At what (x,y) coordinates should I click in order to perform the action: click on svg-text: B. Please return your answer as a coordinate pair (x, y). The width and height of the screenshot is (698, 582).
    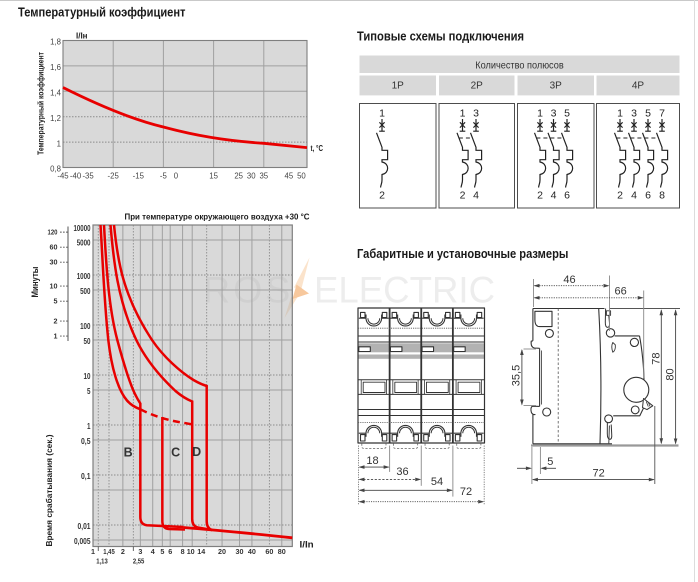
    Looking at the image, I should click on (128, 452).